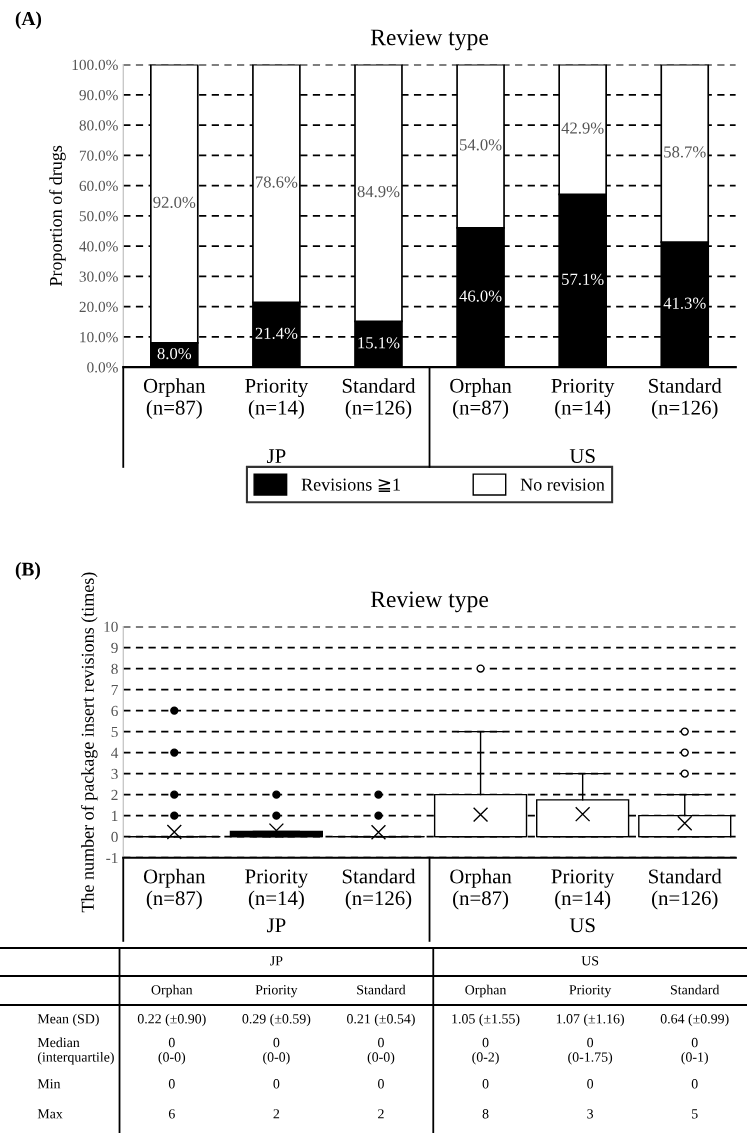  I want to click on text: (A), so click(28, 20).